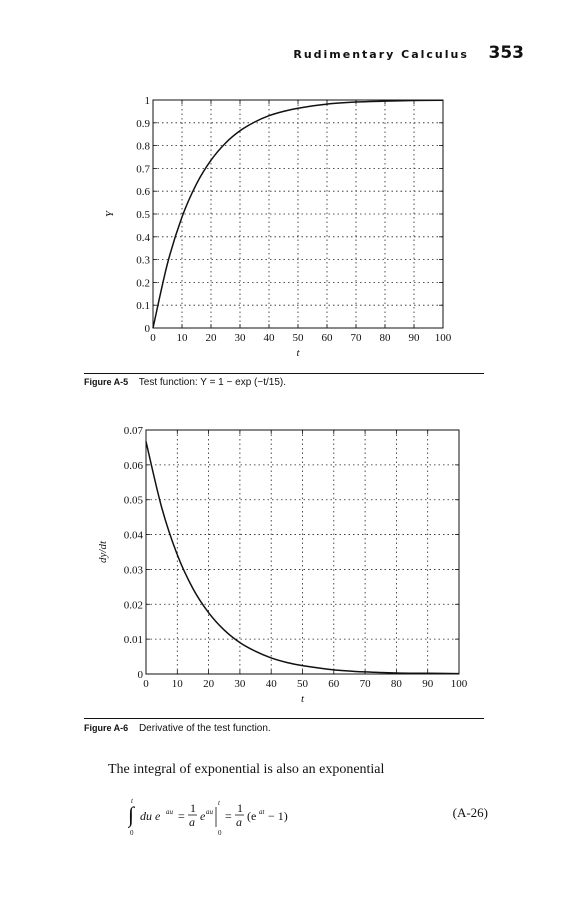 The height and width of the screenshot is (900, 570). What do you see at coordinates (278, 816) in the screenshot?
I see `svg-text: − 1)` at bounding box center [278, 816].